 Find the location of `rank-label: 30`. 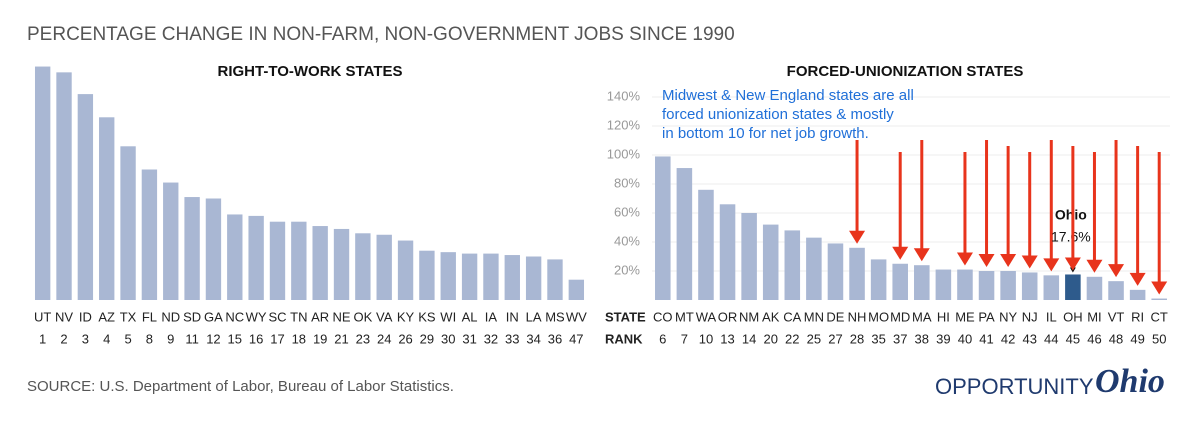

rank-label: 30 is located at coordinates (448, 338).